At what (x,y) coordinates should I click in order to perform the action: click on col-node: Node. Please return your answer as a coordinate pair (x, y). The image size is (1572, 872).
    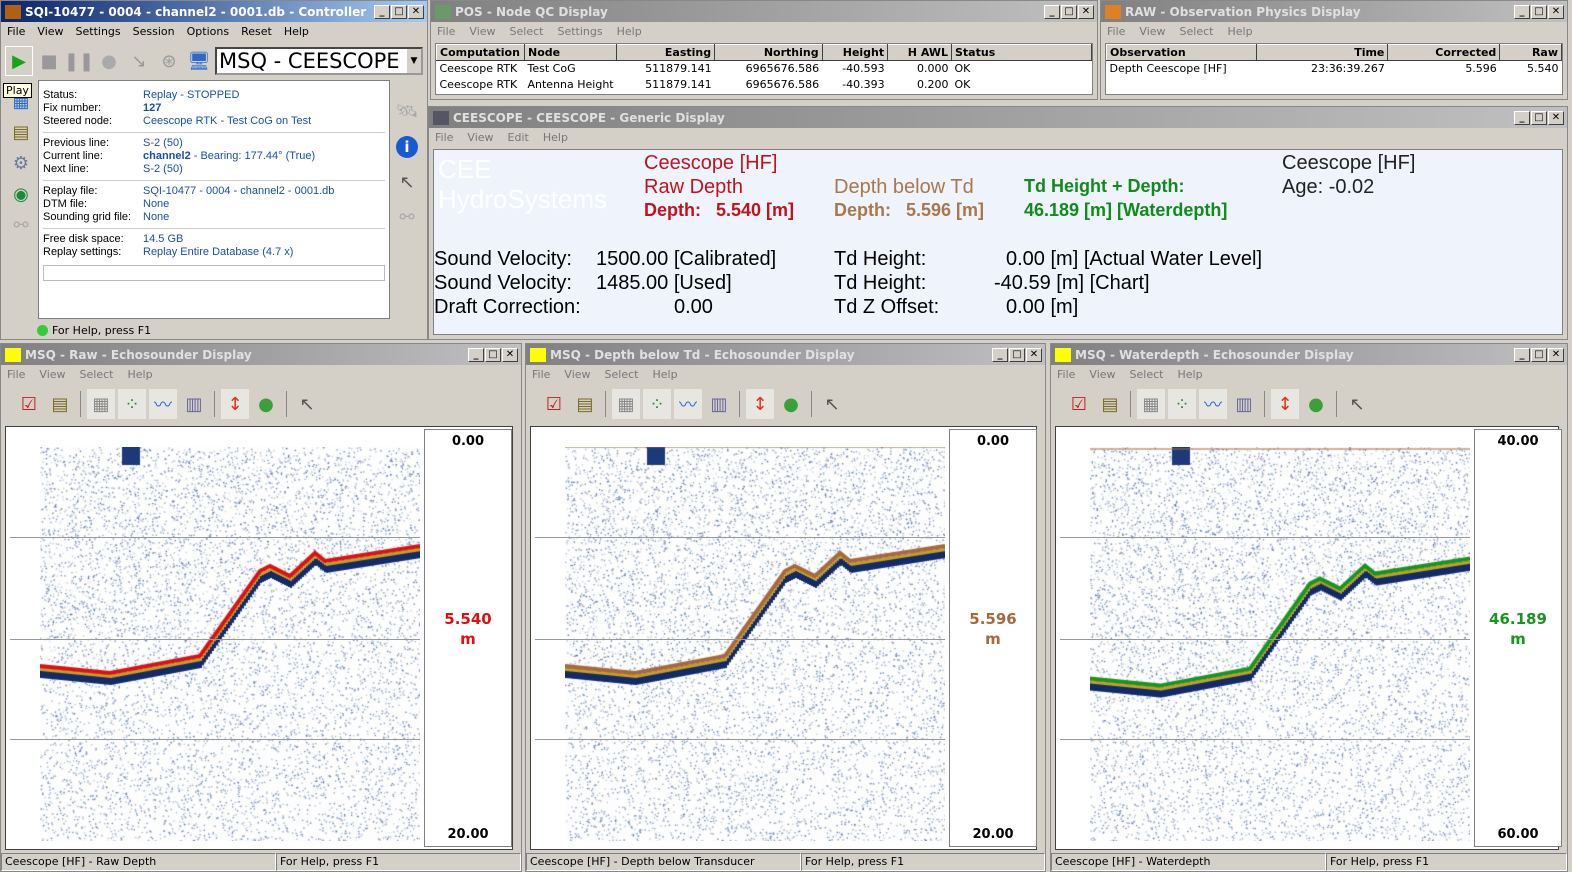
    Looking at the image, I should click on (570, 52).